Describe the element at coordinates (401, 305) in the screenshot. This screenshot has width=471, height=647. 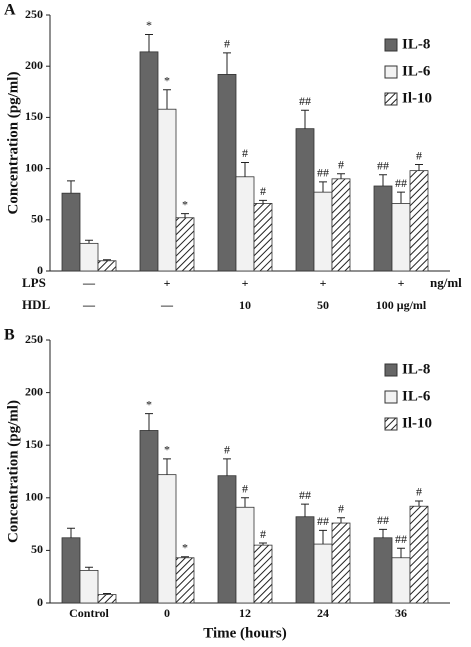
I see `row-value: 100 μg/ml` at that location.